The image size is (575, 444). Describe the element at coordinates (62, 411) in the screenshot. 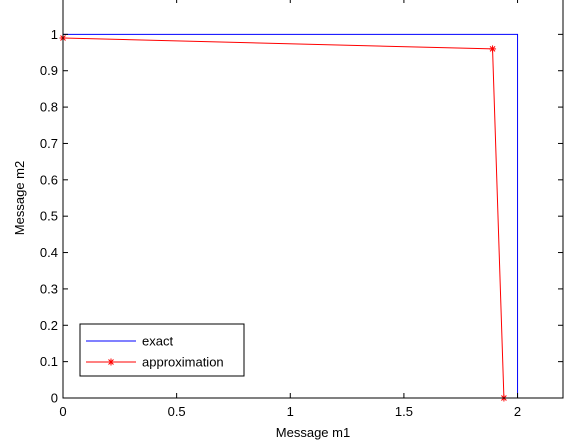

I see `x-tick-label: 0` at that location.